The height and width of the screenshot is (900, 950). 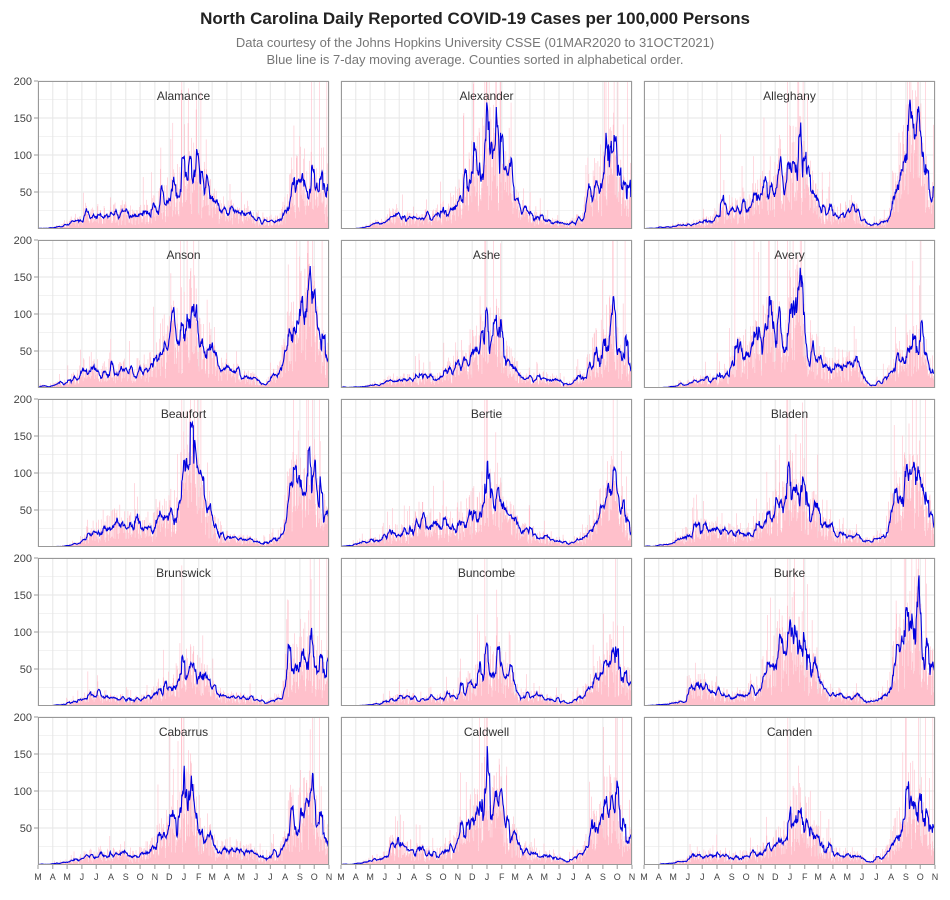 I want to click on panel-grid, so click(x=183, y=631).